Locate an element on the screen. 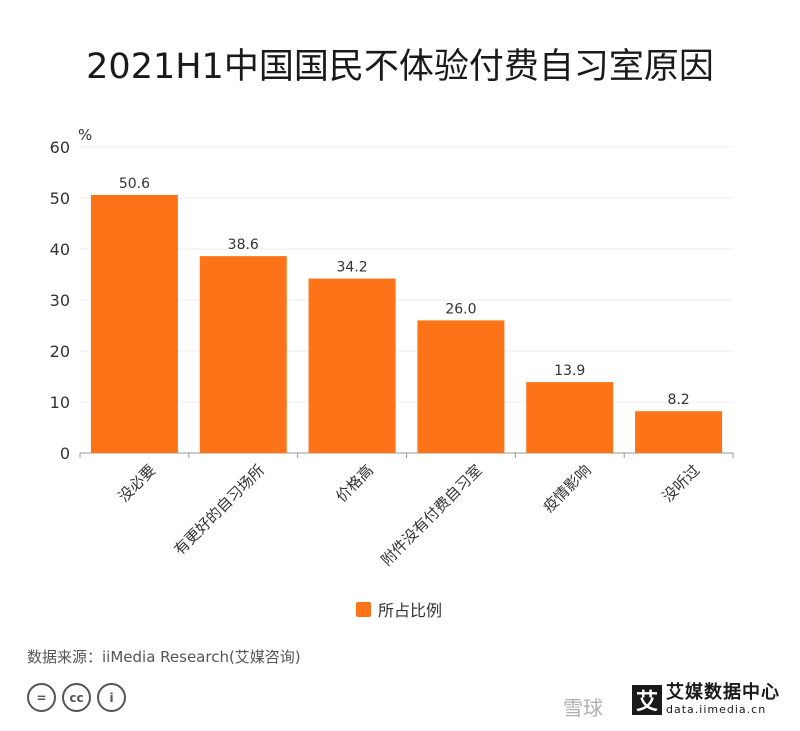 The image size is (800, 731). y-tick-label: 10 is located at coordinates (60, 402).